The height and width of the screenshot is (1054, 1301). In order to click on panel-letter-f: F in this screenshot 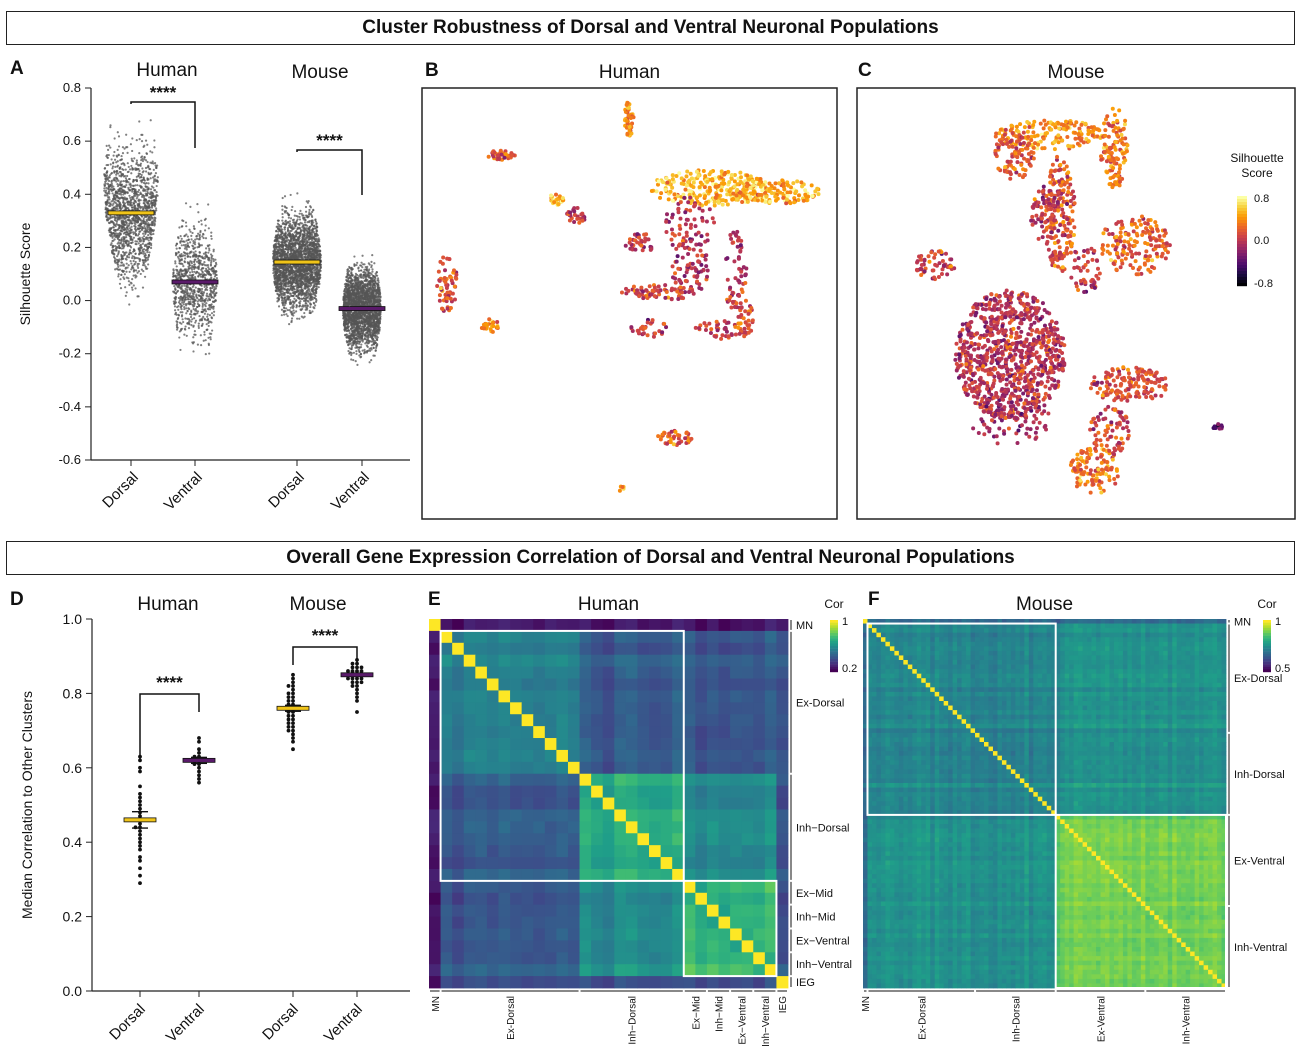, I will do `click(874, 599)`.